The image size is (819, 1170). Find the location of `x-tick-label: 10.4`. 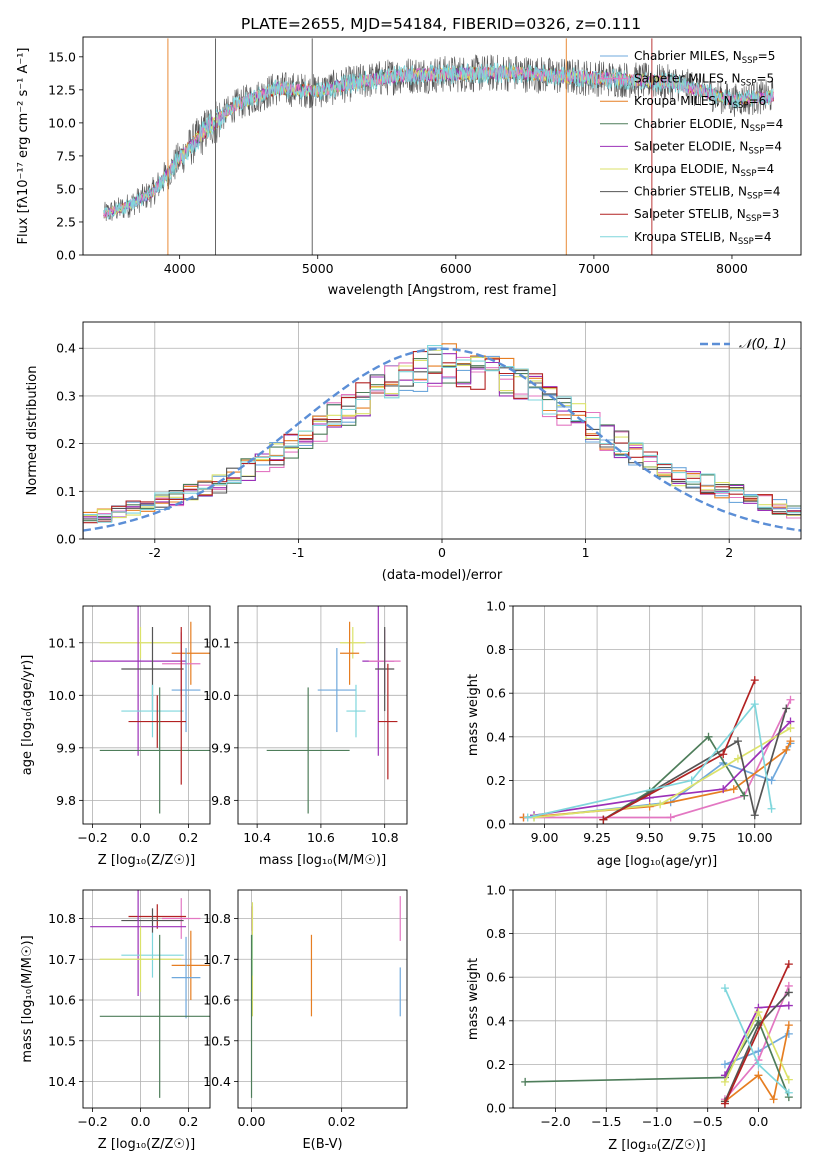

x-tick-label: 10.4 is located at coordinates (257, 837).